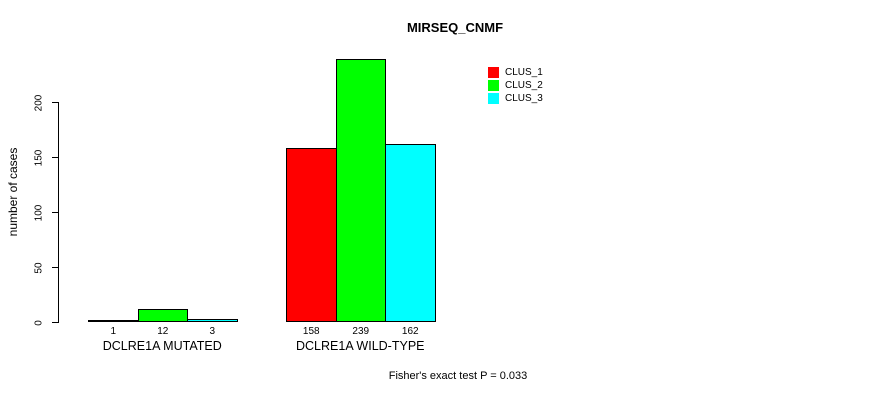 This screenshot has height=400, width=890. I want to click on y-axis-tick-label: 200, so click(39, 102).